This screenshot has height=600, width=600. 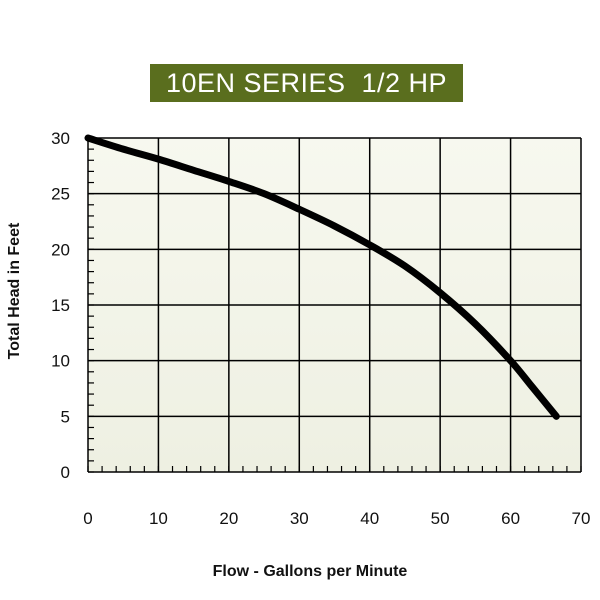 I want to click on x-tick-label: 70, so click(x=581, y=518).